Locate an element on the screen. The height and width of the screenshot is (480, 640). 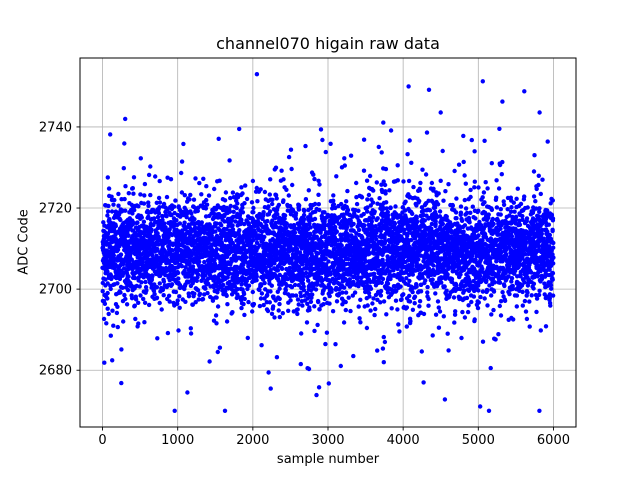
chart-title: channel070 higain raw data is located at coordinates (328, 43).